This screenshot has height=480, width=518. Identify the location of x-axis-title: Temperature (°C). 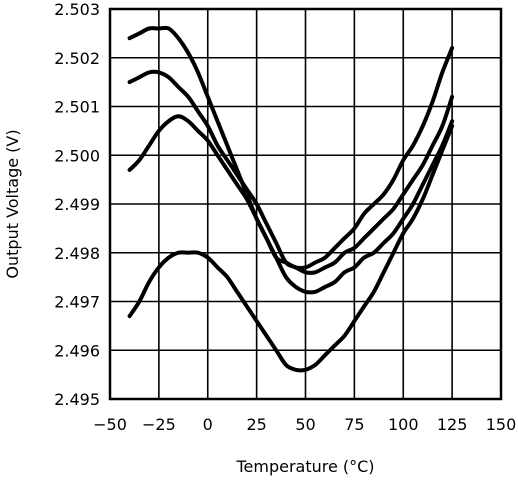
(304, 466).